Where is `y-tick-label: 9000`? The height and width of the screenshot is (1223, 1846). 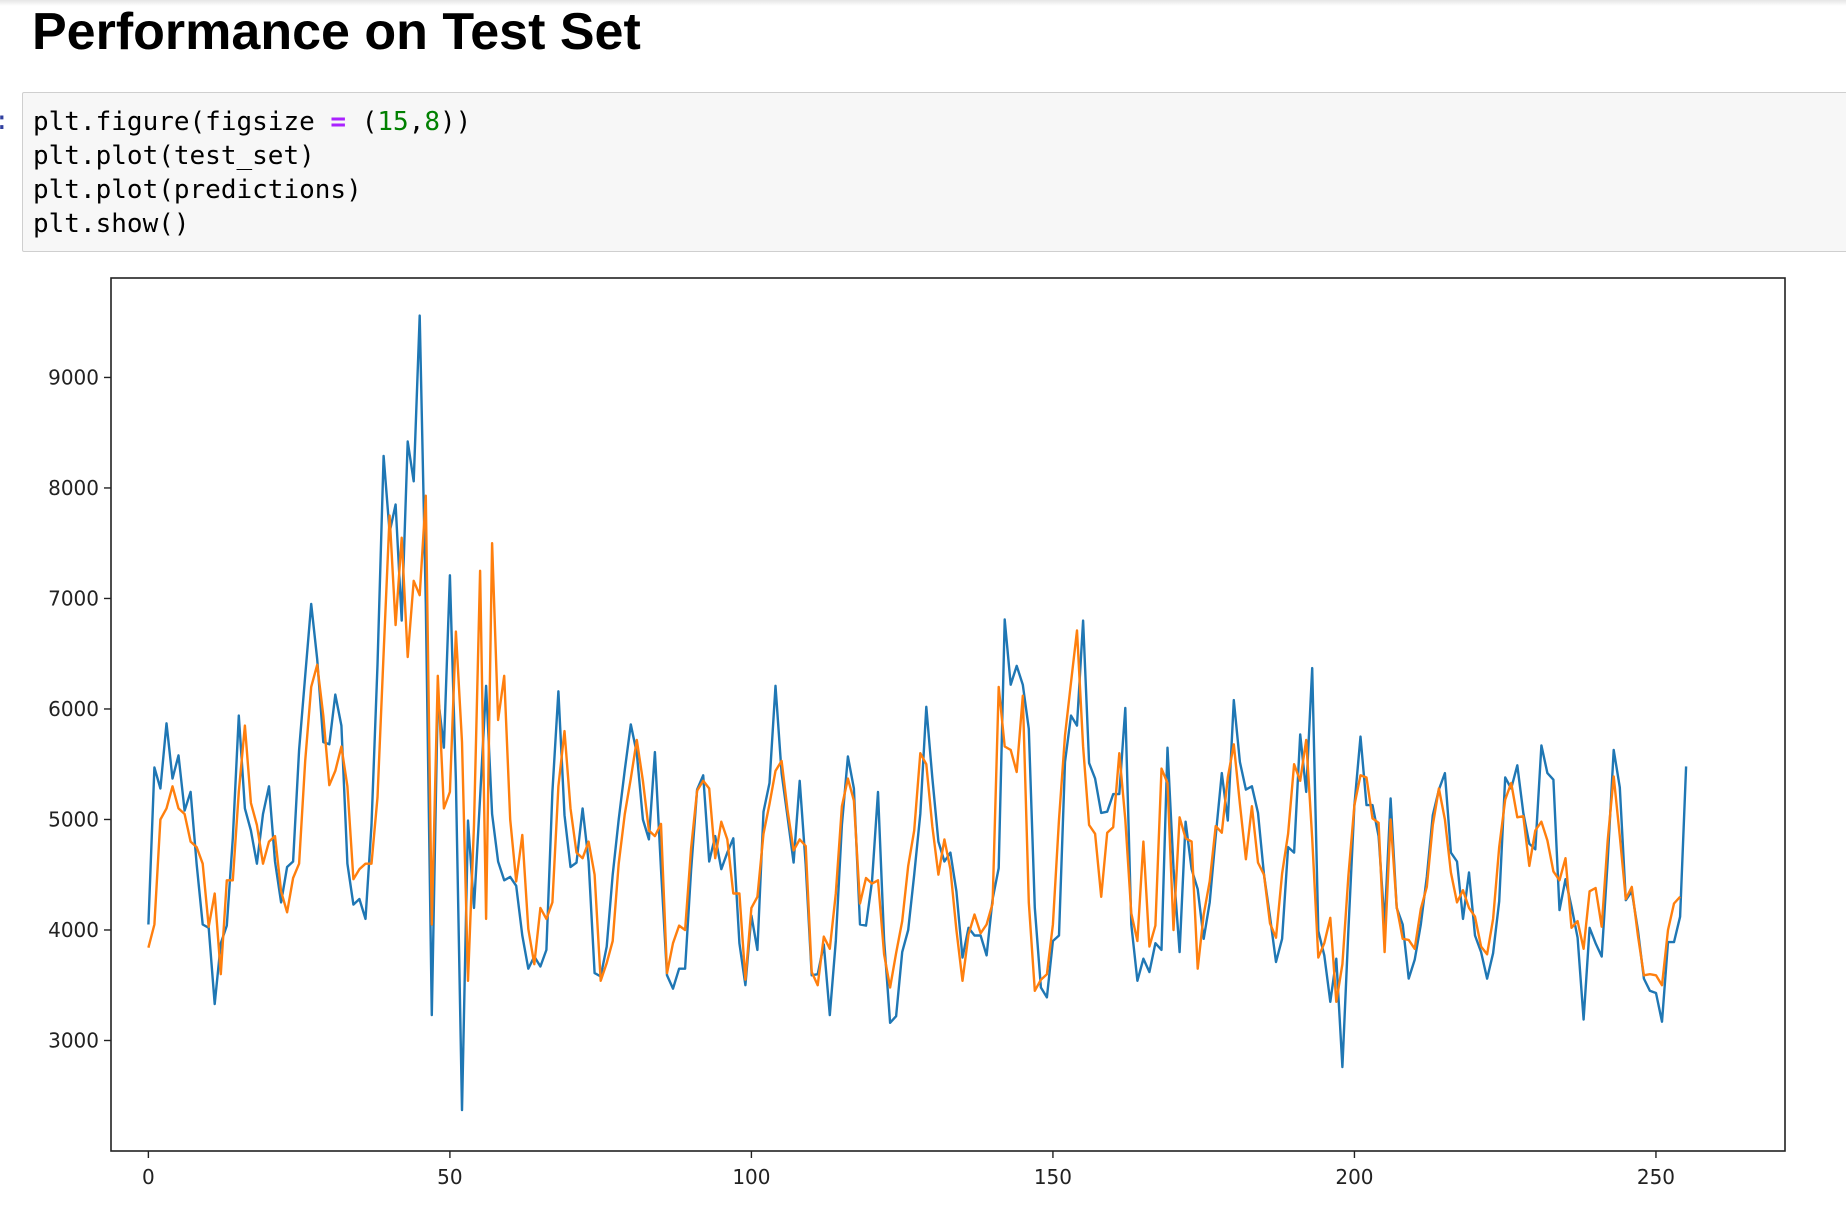 y-tick-label: 9000 is located at coordinates (73, 377).